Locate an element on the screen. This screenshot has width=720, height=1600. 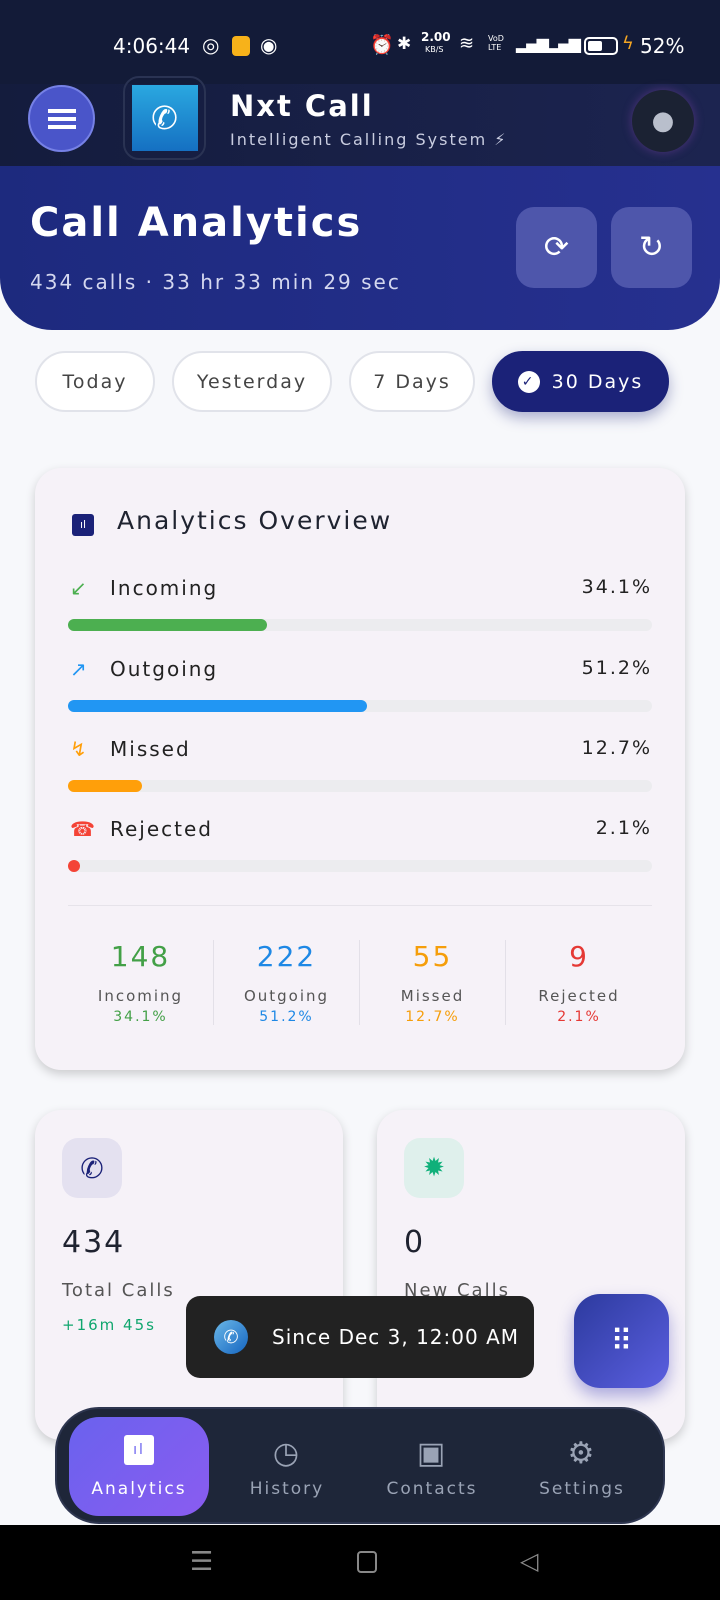
refresh-button: ↻ is located at coordinates (651, 247).